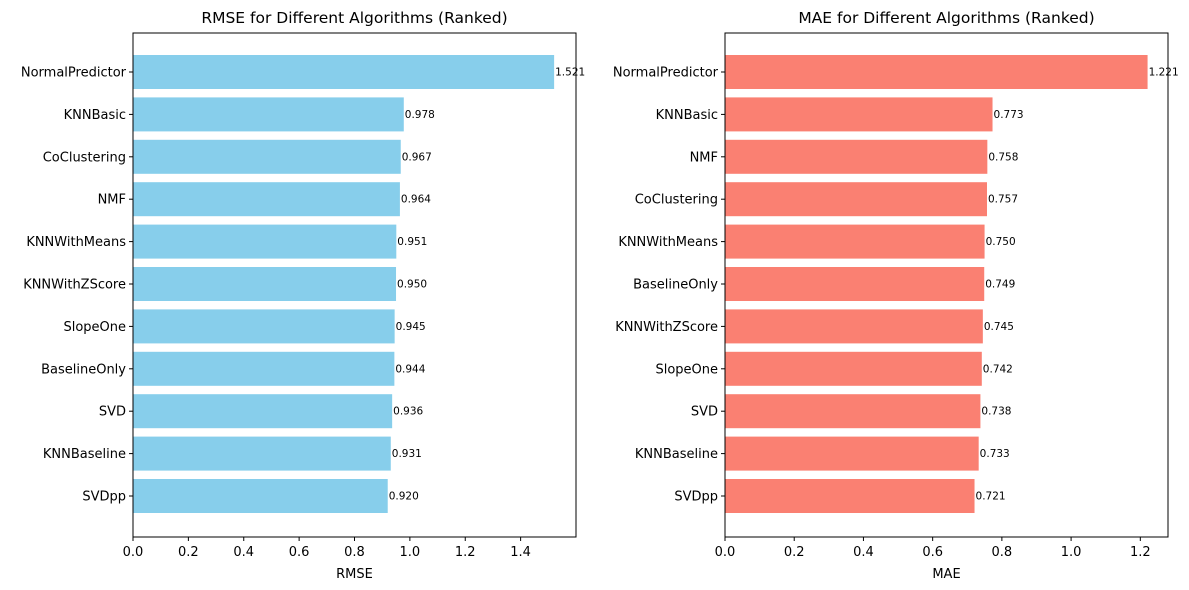 The image size is (1189, 590). Describe the element at coordinates (946, 18) in the screenshot. I see `chart-title: MAE for Different Algorithms (Ranked)` at that location.